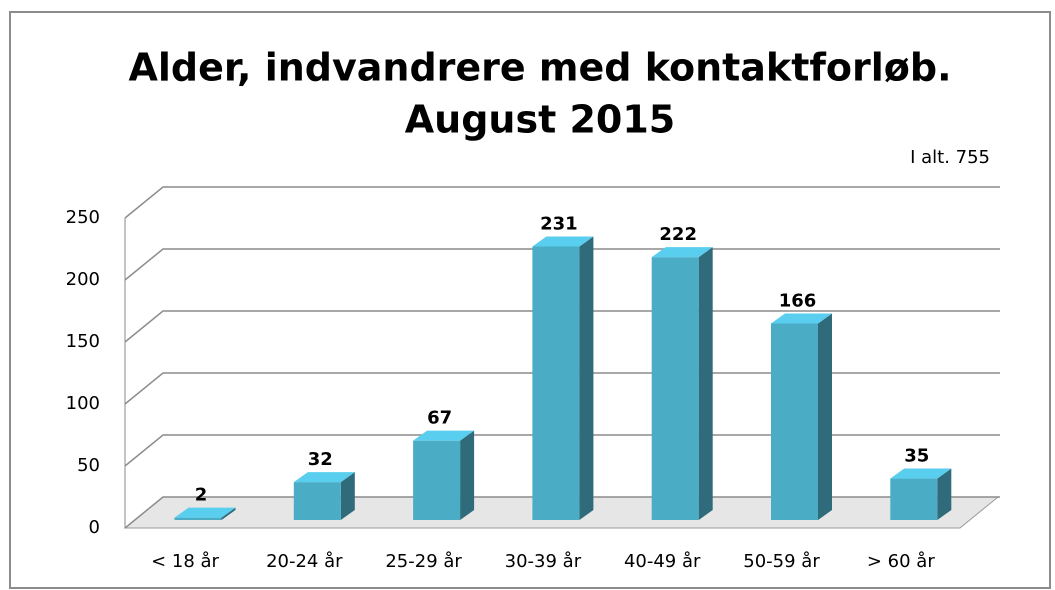 This screenshot has height=590, width=1055. What do you see at coordinates (950, 157) in the screenshot?
I see `annotation: I alt. 755` at bounding box center [950, 157].